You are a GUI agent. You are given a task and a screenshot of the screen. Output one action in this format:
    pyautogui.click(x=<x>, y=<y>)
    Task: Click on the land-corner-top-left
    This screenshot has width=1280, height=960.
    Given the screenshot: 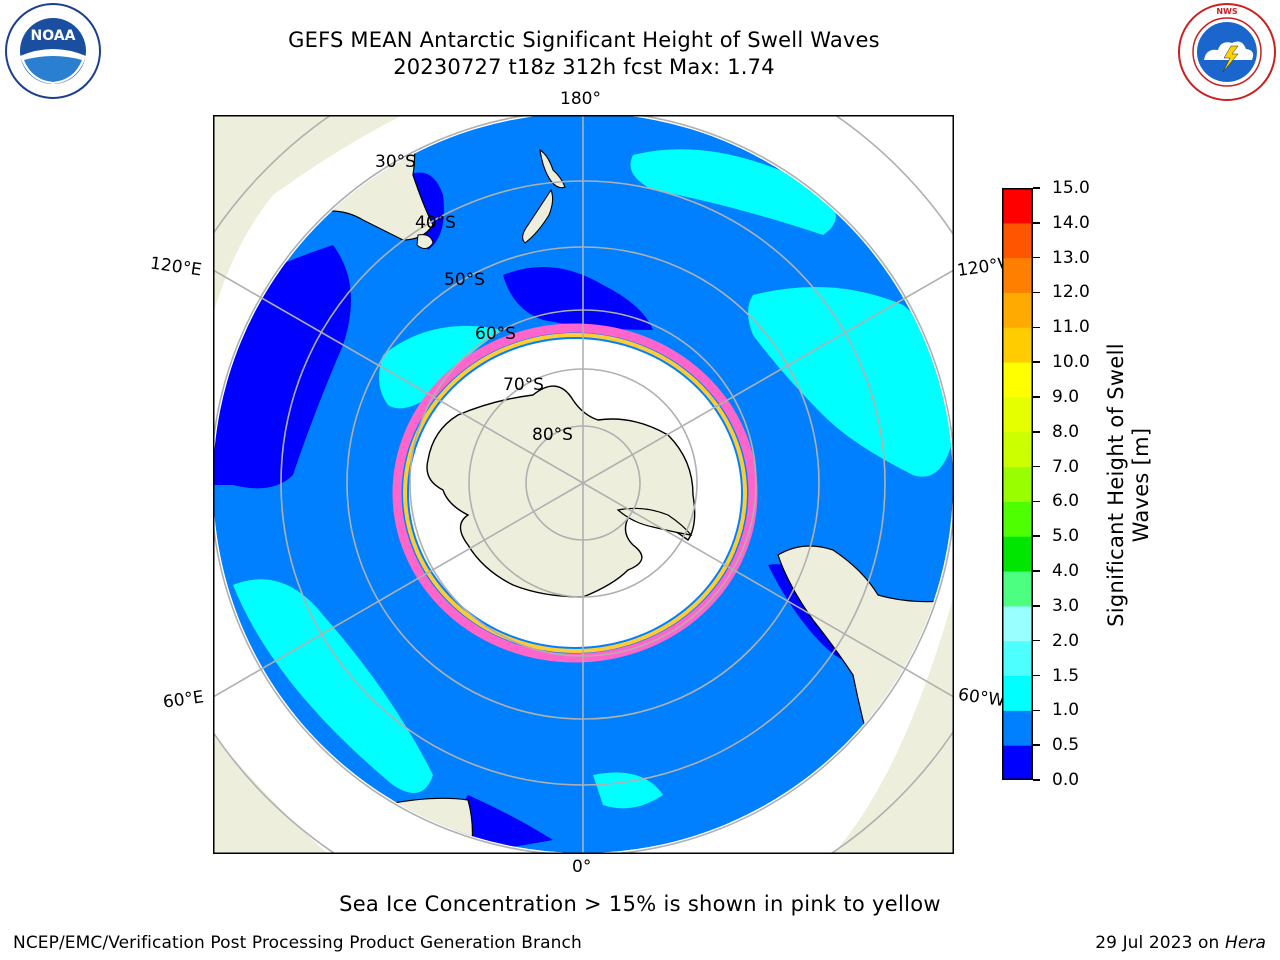 What is the action you would take?
    pyautogui.click(x=308, y=215)
    